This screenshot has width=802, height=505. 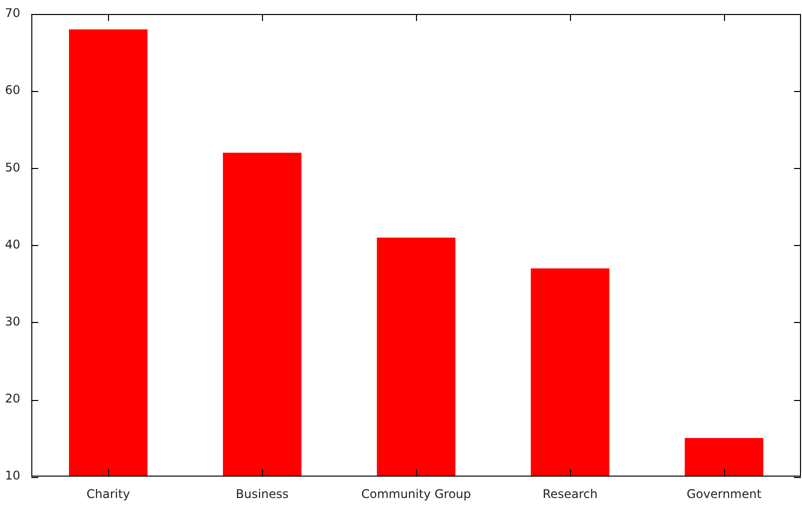 What do you see at coordinates (570, 493) in the screenshot?
I see `x-tick-label: Research` at bounding box center [570, 493].